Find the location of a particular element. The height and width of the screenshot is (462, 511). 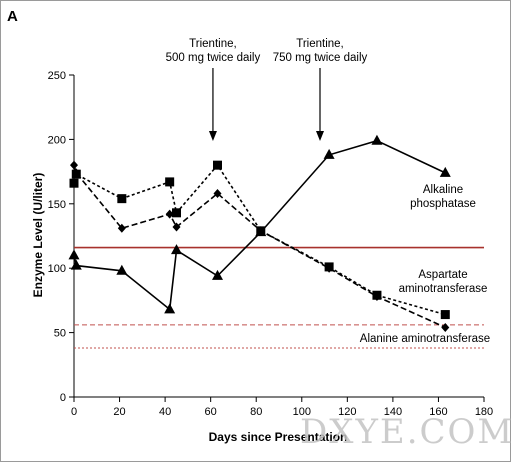

x-tick-label: 60 is located at coordinates (211, 412).